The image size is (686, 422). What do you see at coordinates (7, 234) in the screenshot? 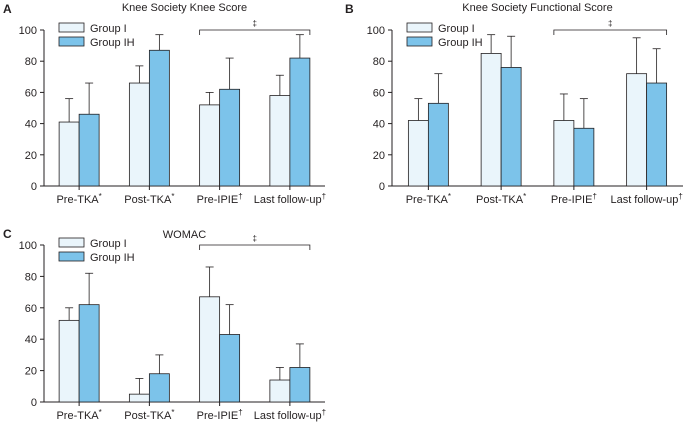
I see `panel-label: C` at bounding box center [7, 234].